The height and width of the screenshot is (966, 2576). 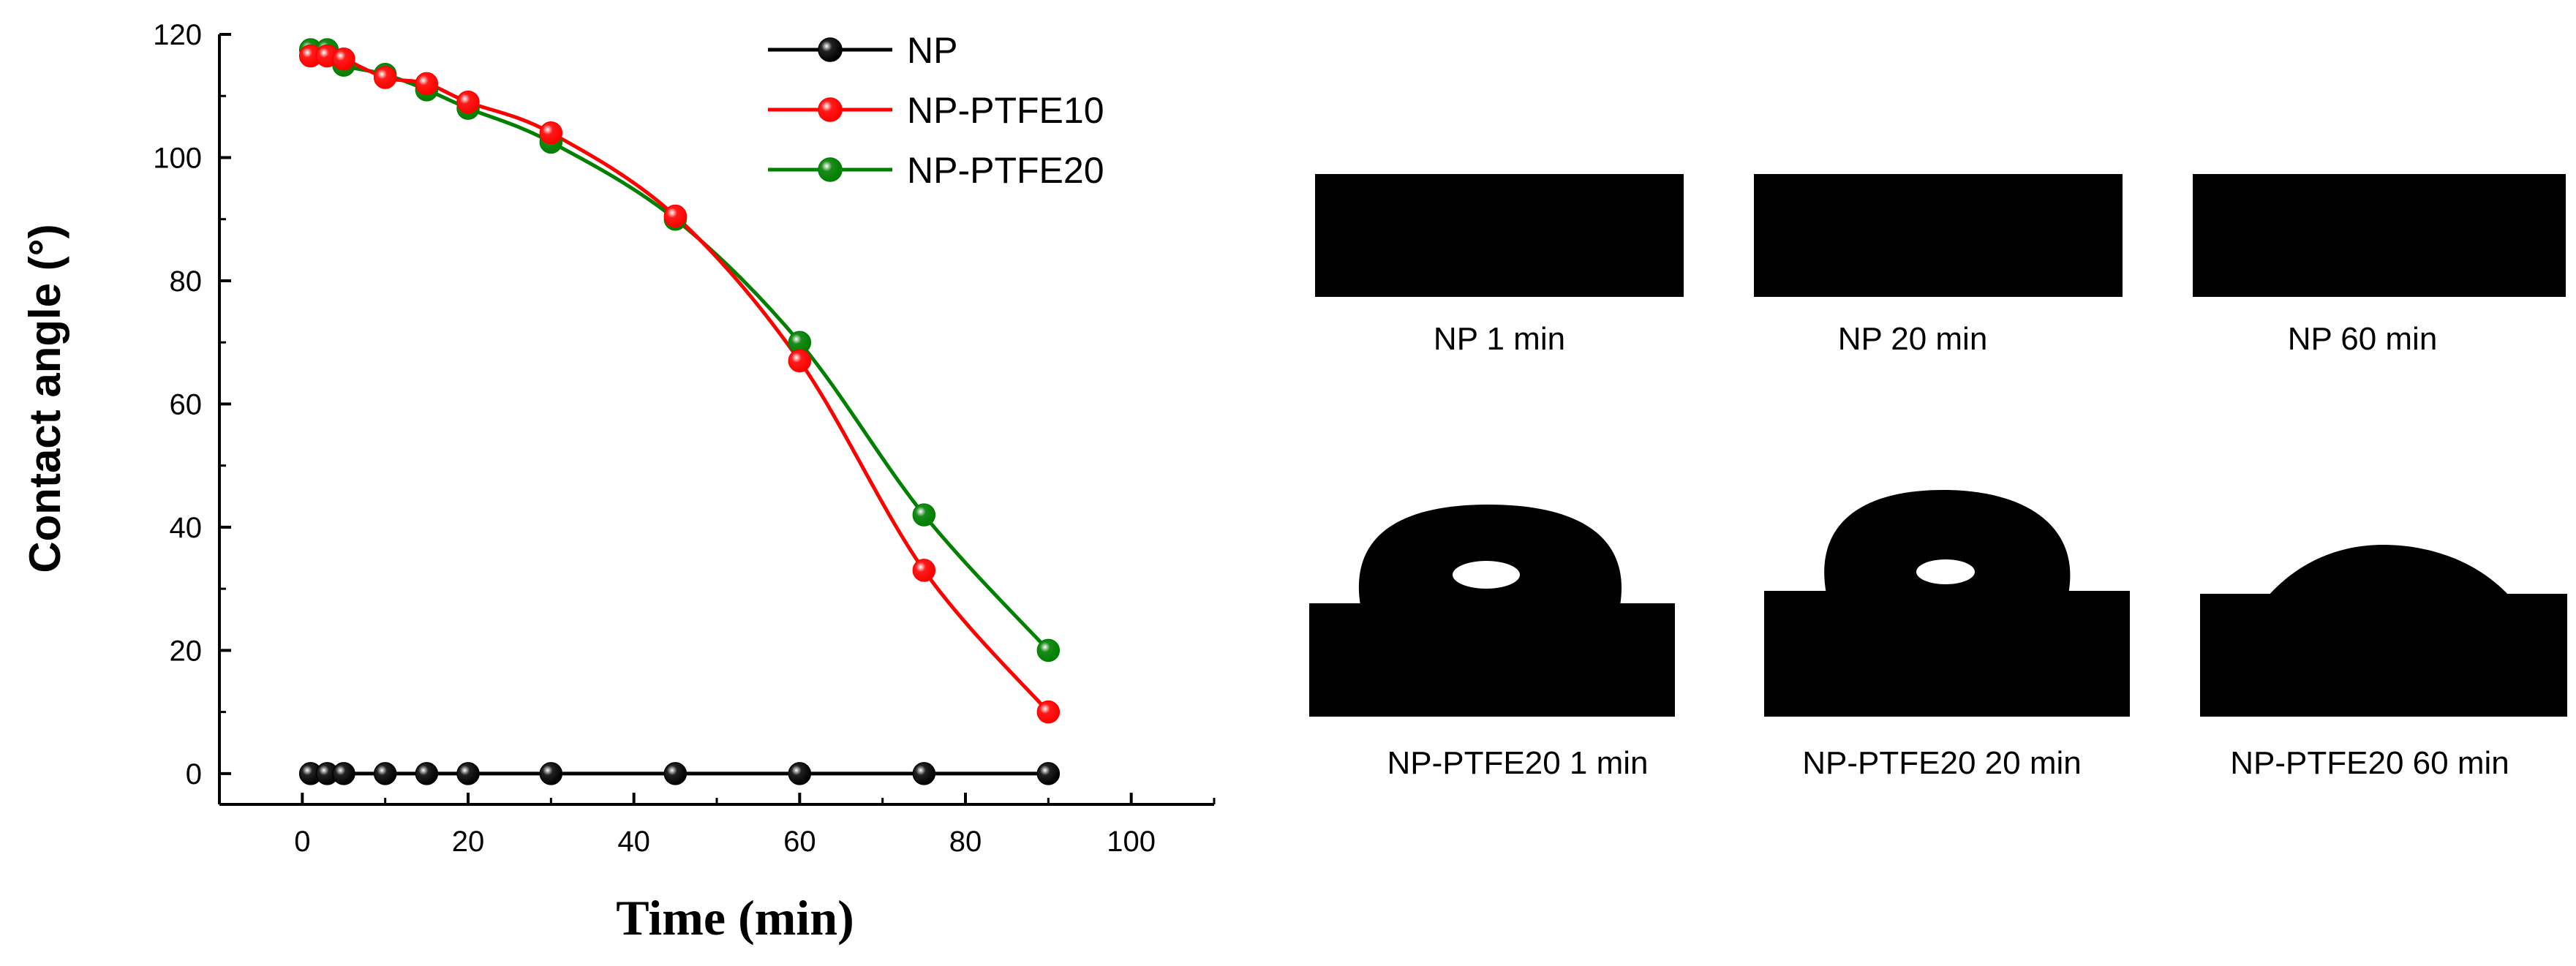 I want to click on np-1min-image, so click(x=1499, y=235).